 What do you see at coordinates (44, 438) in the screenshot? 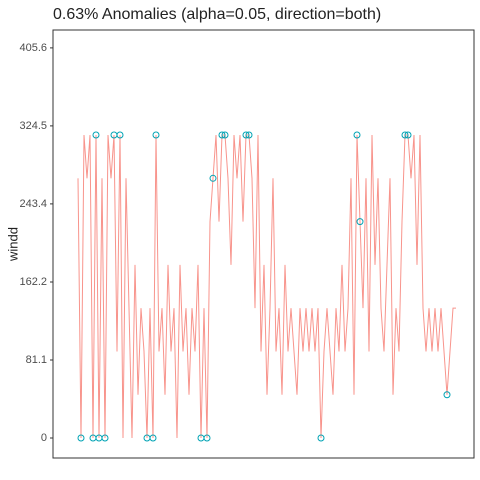
I see `y-tick-label: 0` at bounding box center [44, 438].